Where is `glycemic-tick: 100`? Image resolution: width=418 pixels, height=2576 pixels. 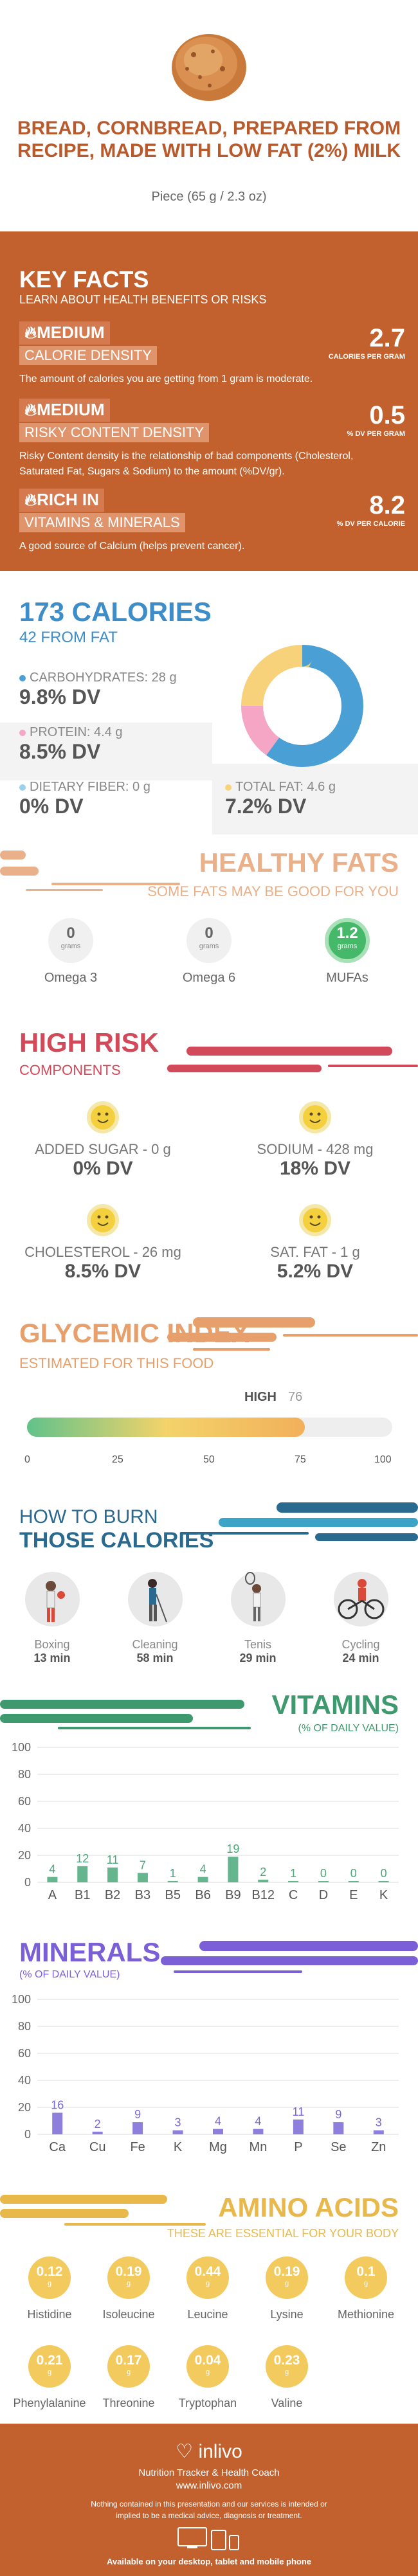
glycemic-tick: 100 is located at coordinates (383, 1459).